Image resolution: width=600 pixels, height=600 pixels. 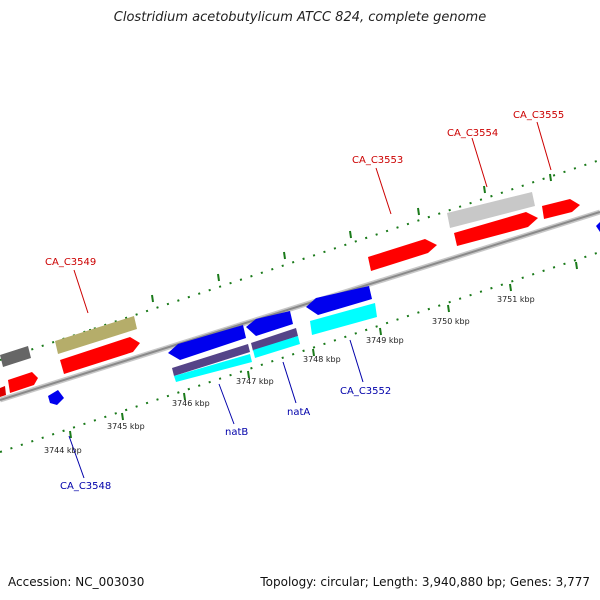 I want to click on kbp-label-3748: 3748 kbp, so click(x=322, y=359).